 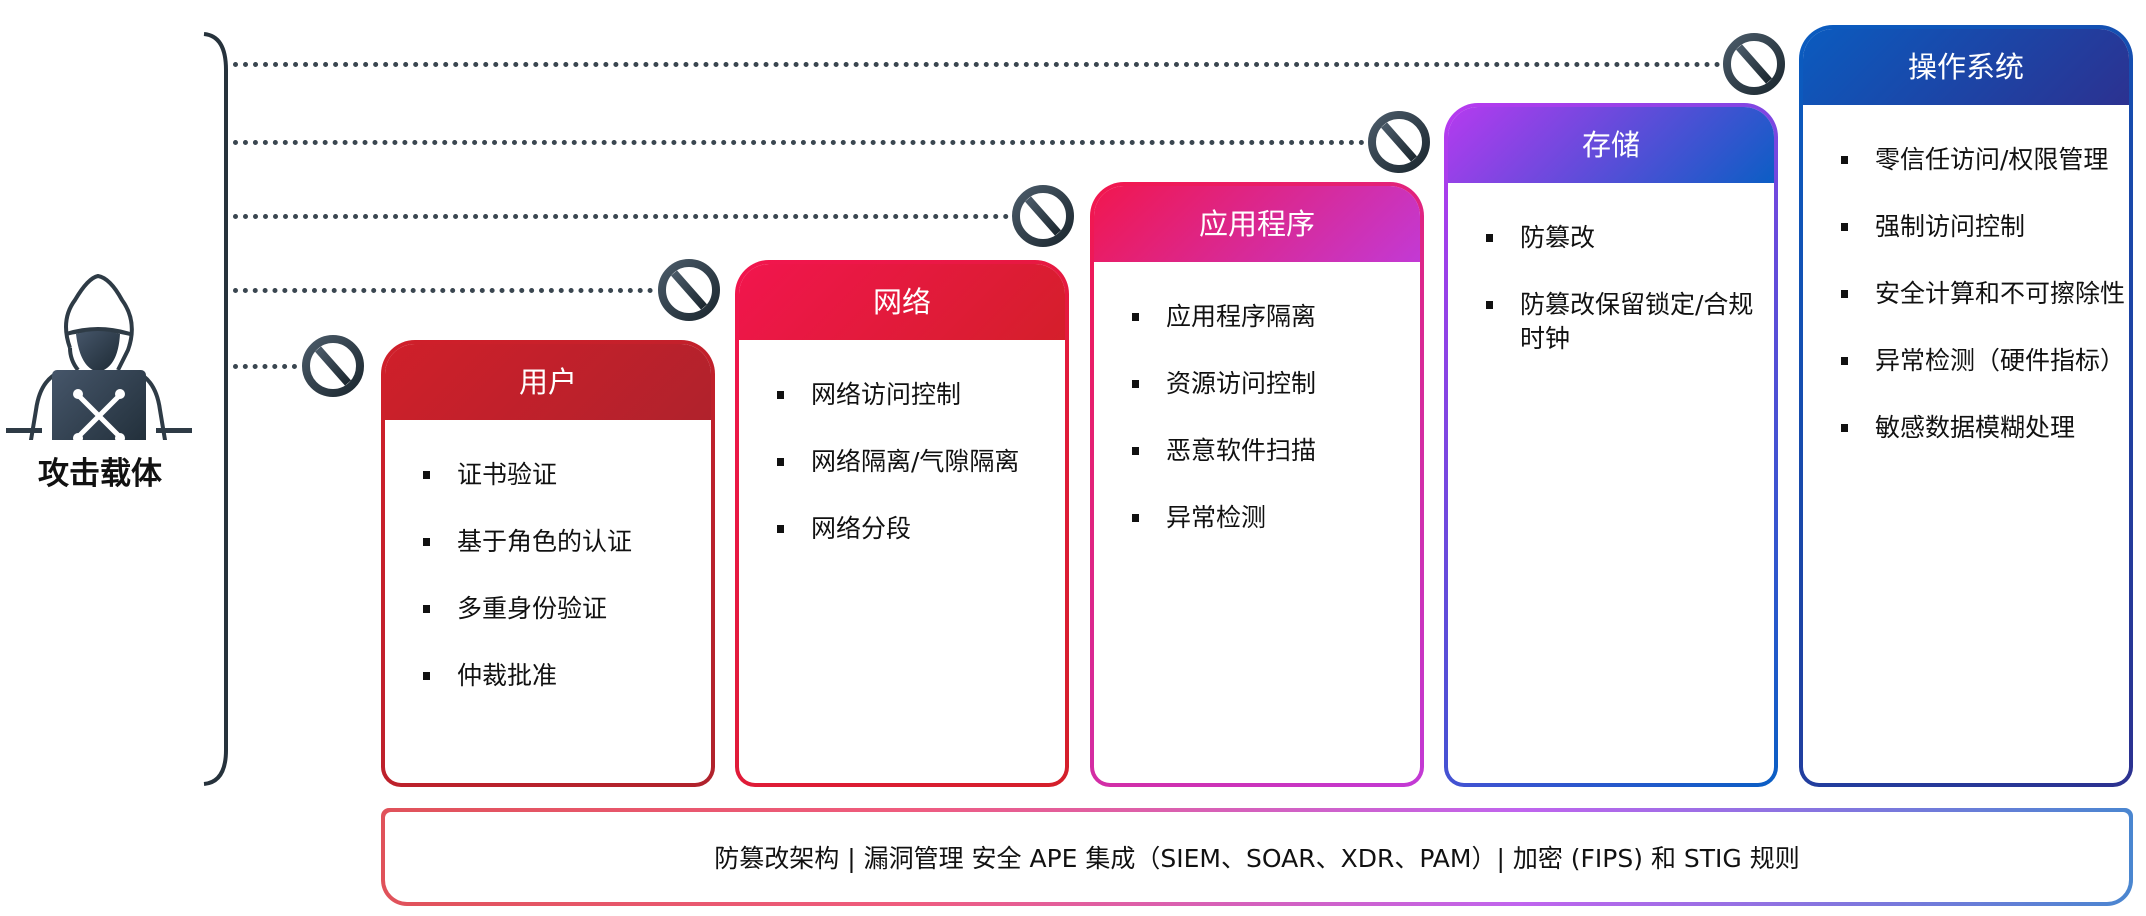 I want to click on card-header: 存储, so click(x=1611, y=145).